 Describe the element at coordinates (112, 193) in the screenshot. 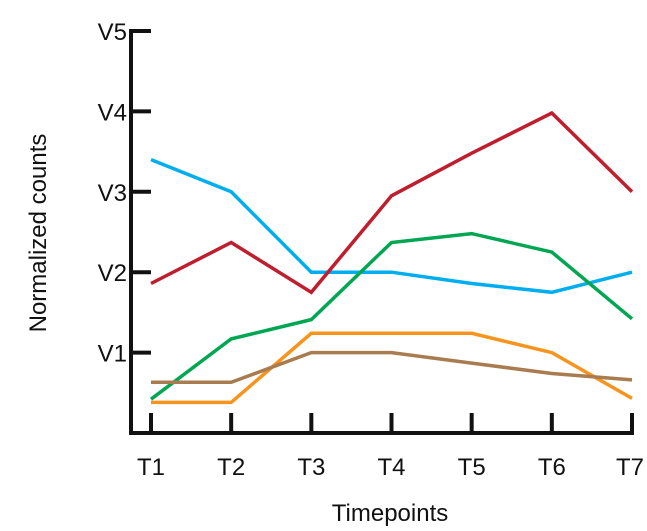

I see `y-tick-label: V3` at that location.